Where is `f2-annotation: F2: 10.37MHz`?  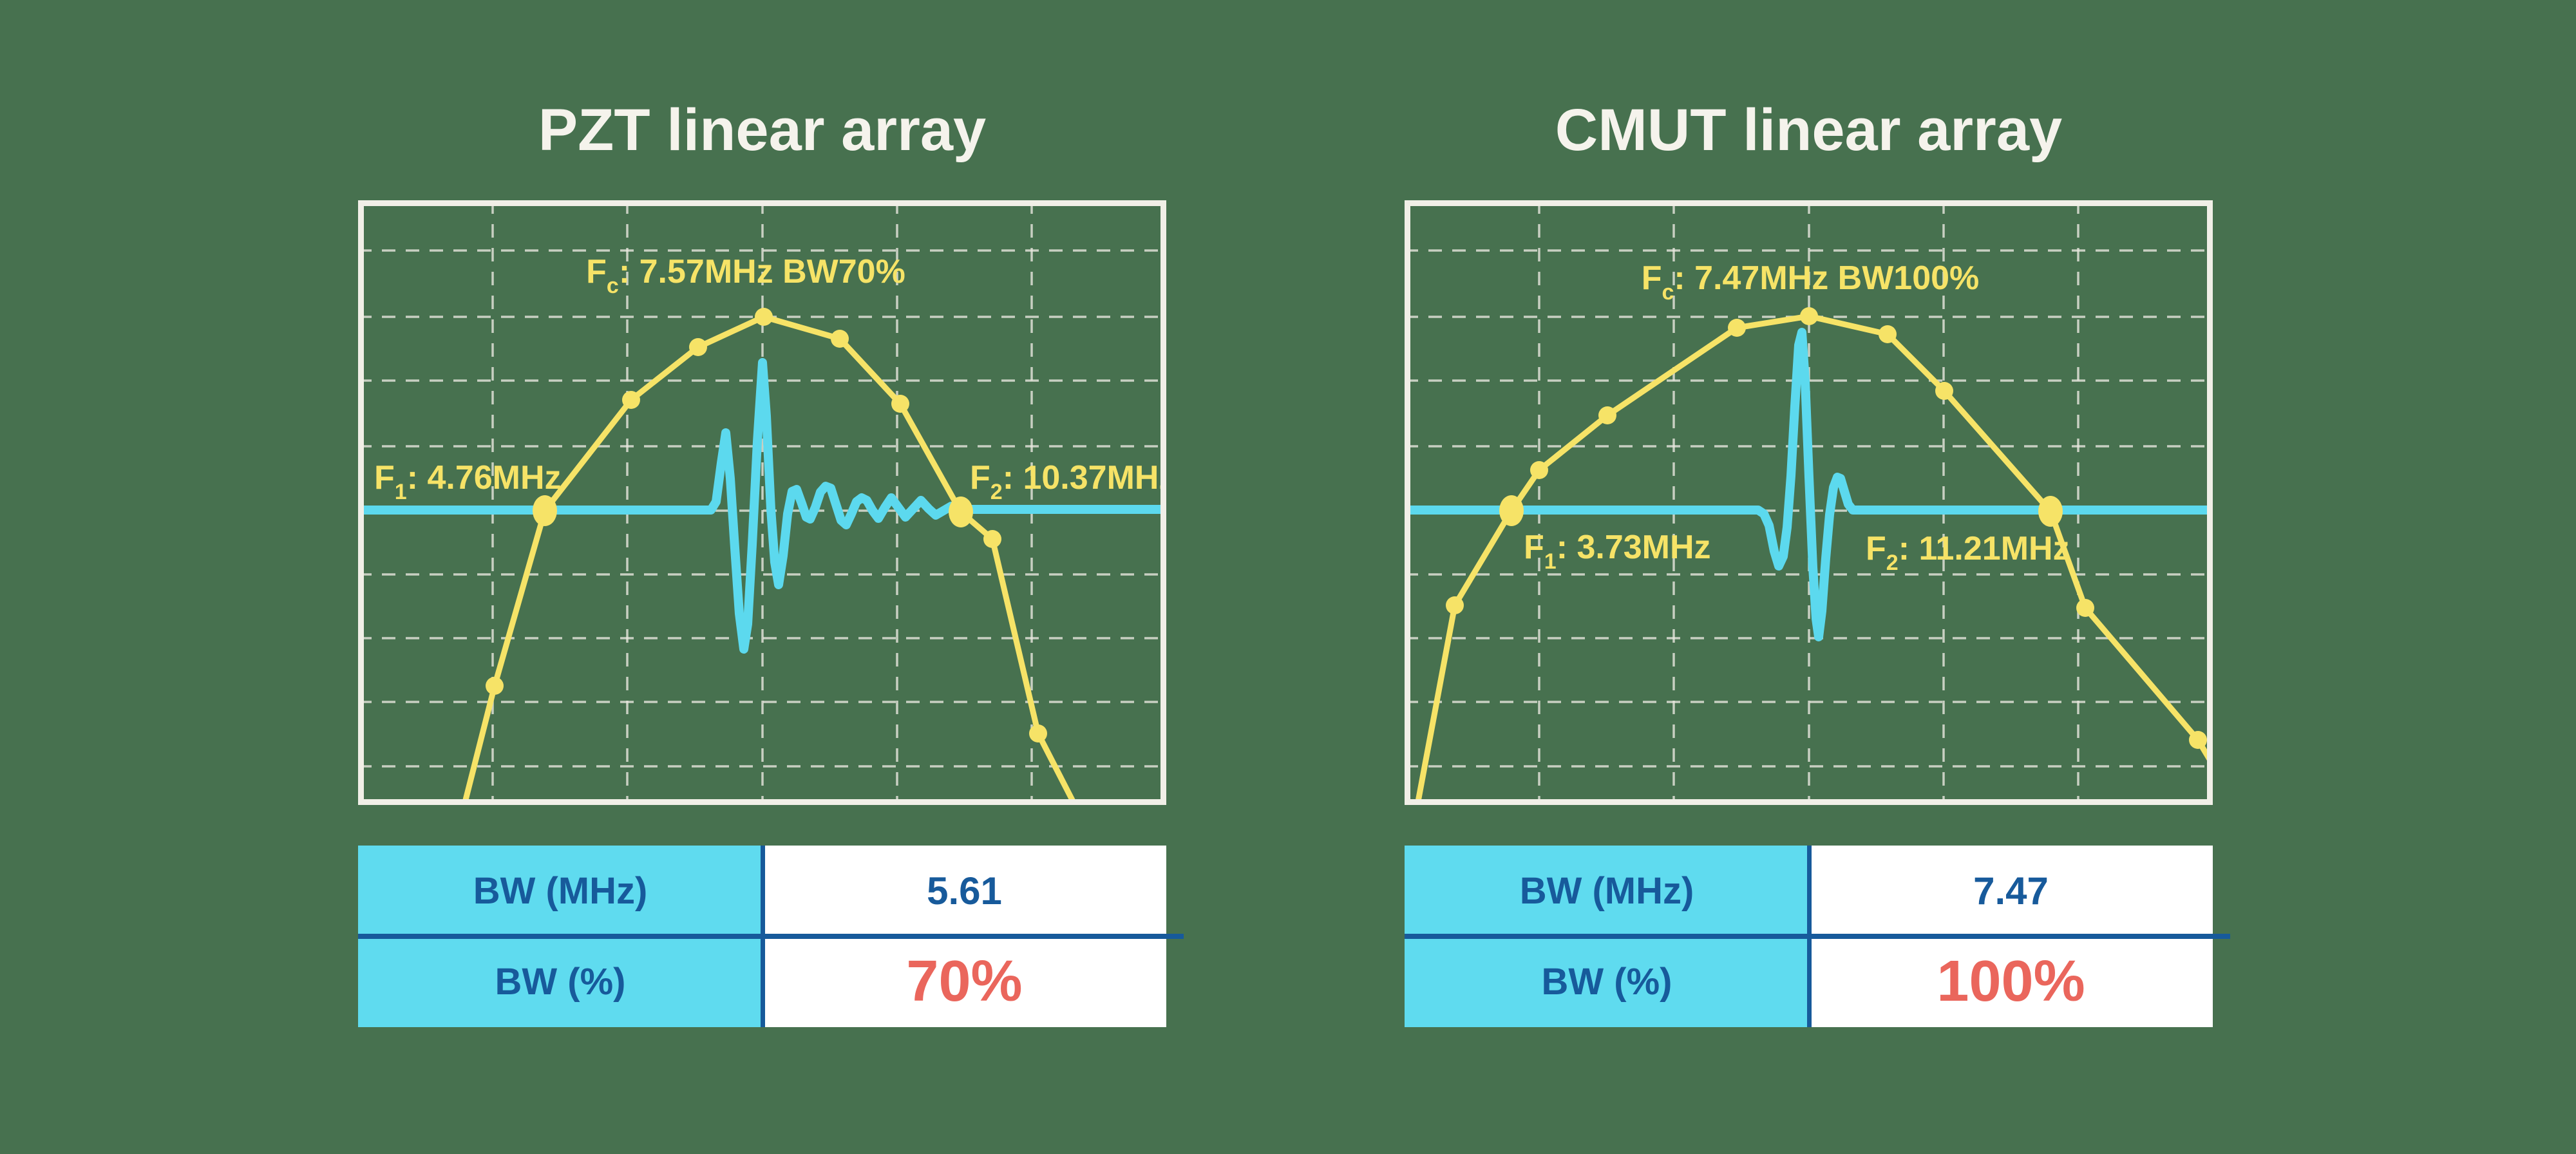
f2-annotation: F2: 10.37MHz is located at coordinates (1068, 482).